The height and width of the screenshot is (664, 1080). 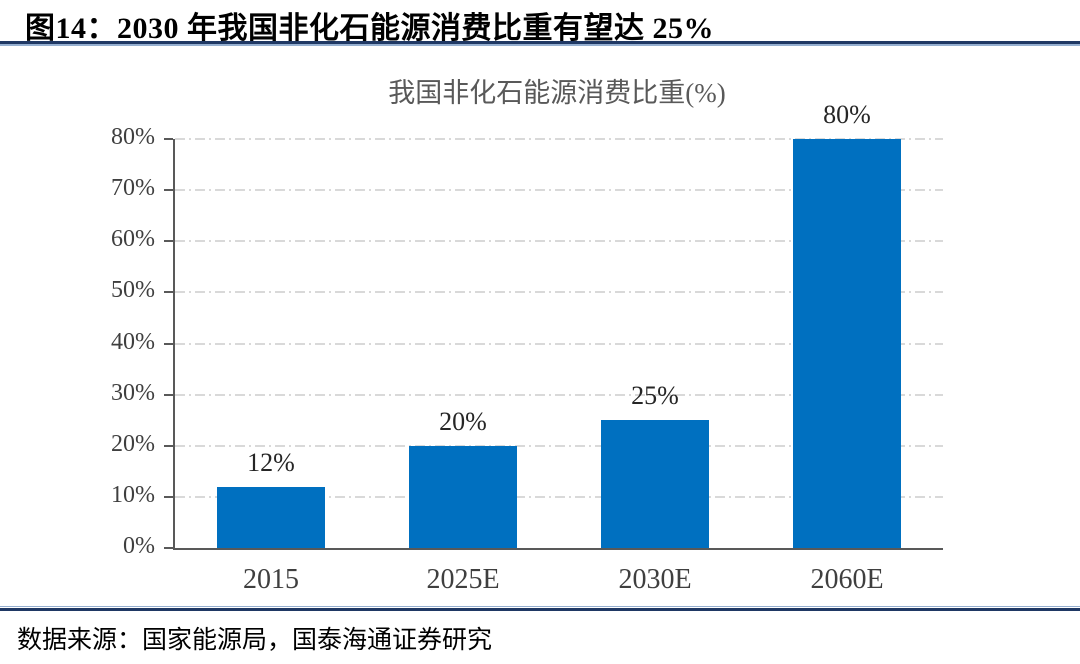 What do you see at coordinates (463, 421) in the screenshot?
I see `bar-value-label-2025E: 20%` at bounding box center [463, 421].